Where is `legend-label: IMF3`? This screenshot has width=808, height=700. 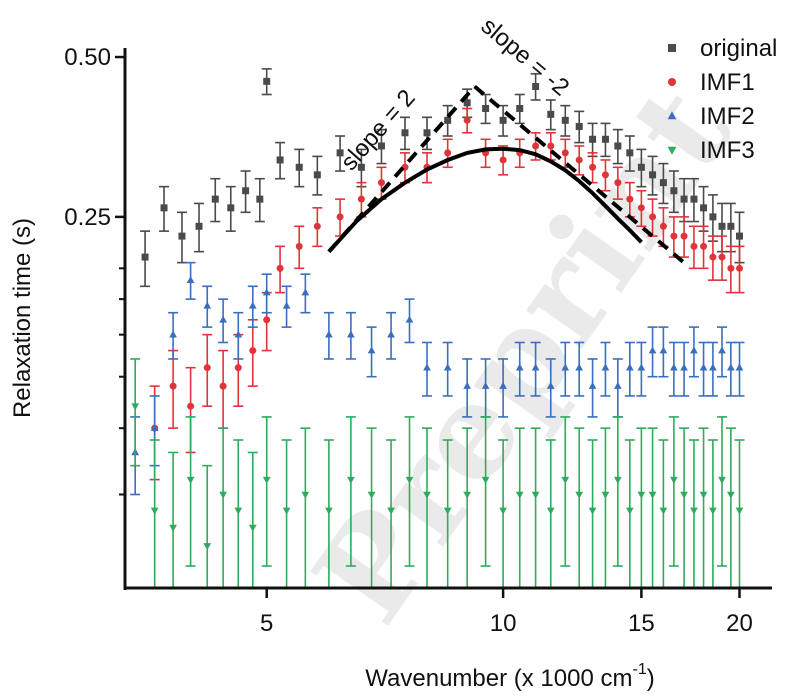
legend-label: IMF3 is located at coordinates (727, 150).